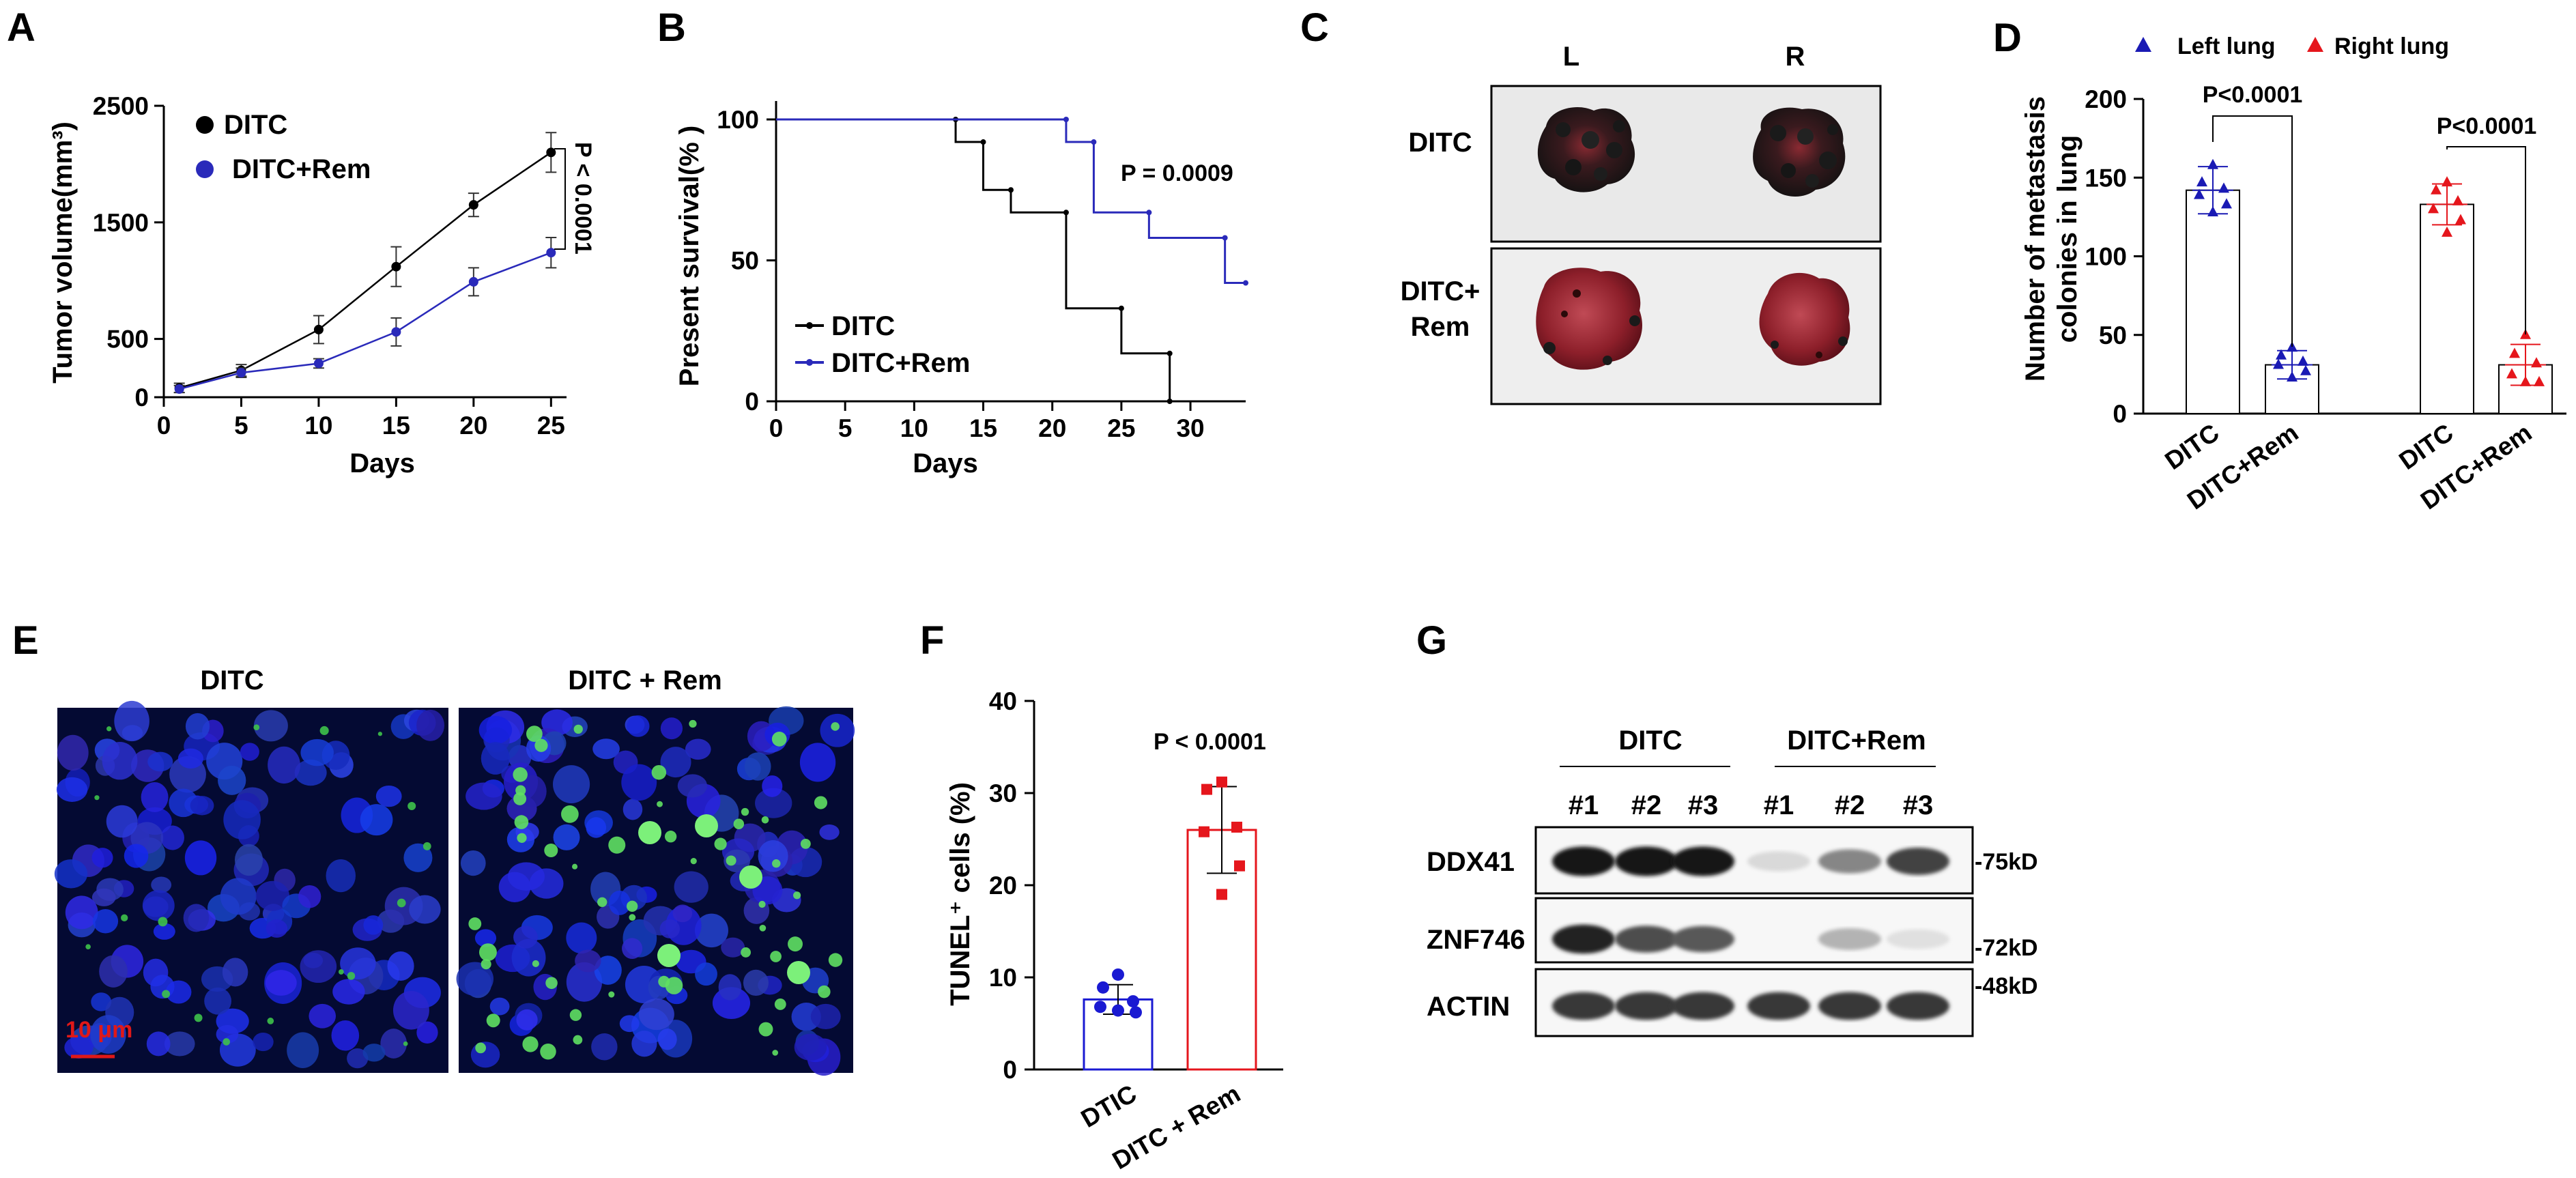 Image resolution: width=2576 pixels, height=1178 pixels. I want to click on size-marker: -72kD, so click(2006, 948).